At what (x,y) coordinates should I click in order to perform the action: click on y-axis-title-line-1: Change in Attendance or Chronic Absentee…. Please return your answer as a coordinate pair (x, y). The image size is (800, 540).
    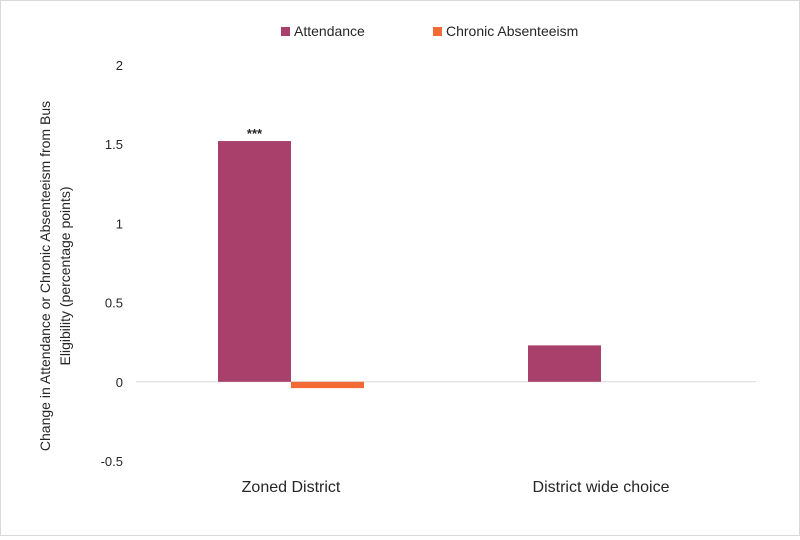
    Looking at the image, I should click on (45, 276).